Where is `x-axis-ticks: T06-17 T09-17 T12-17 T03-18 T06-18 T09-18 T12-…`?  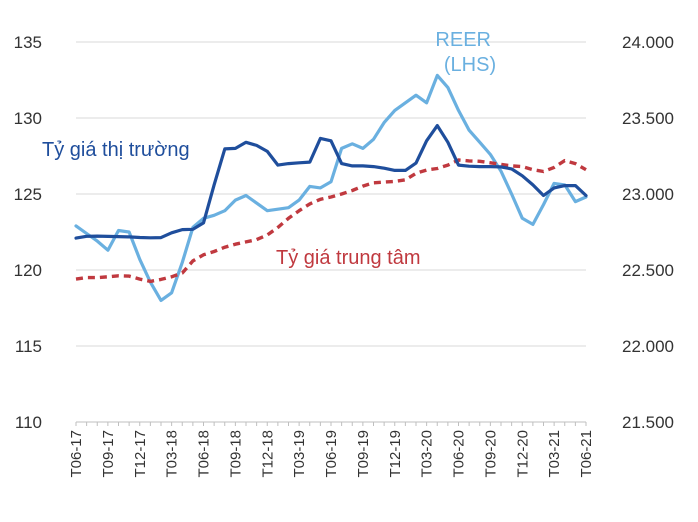 x-axis-ticks: T06-17 T09-17 T12-17 T03-18 T06-18 T09-18 T12-… is located at coordinates (331, 450).